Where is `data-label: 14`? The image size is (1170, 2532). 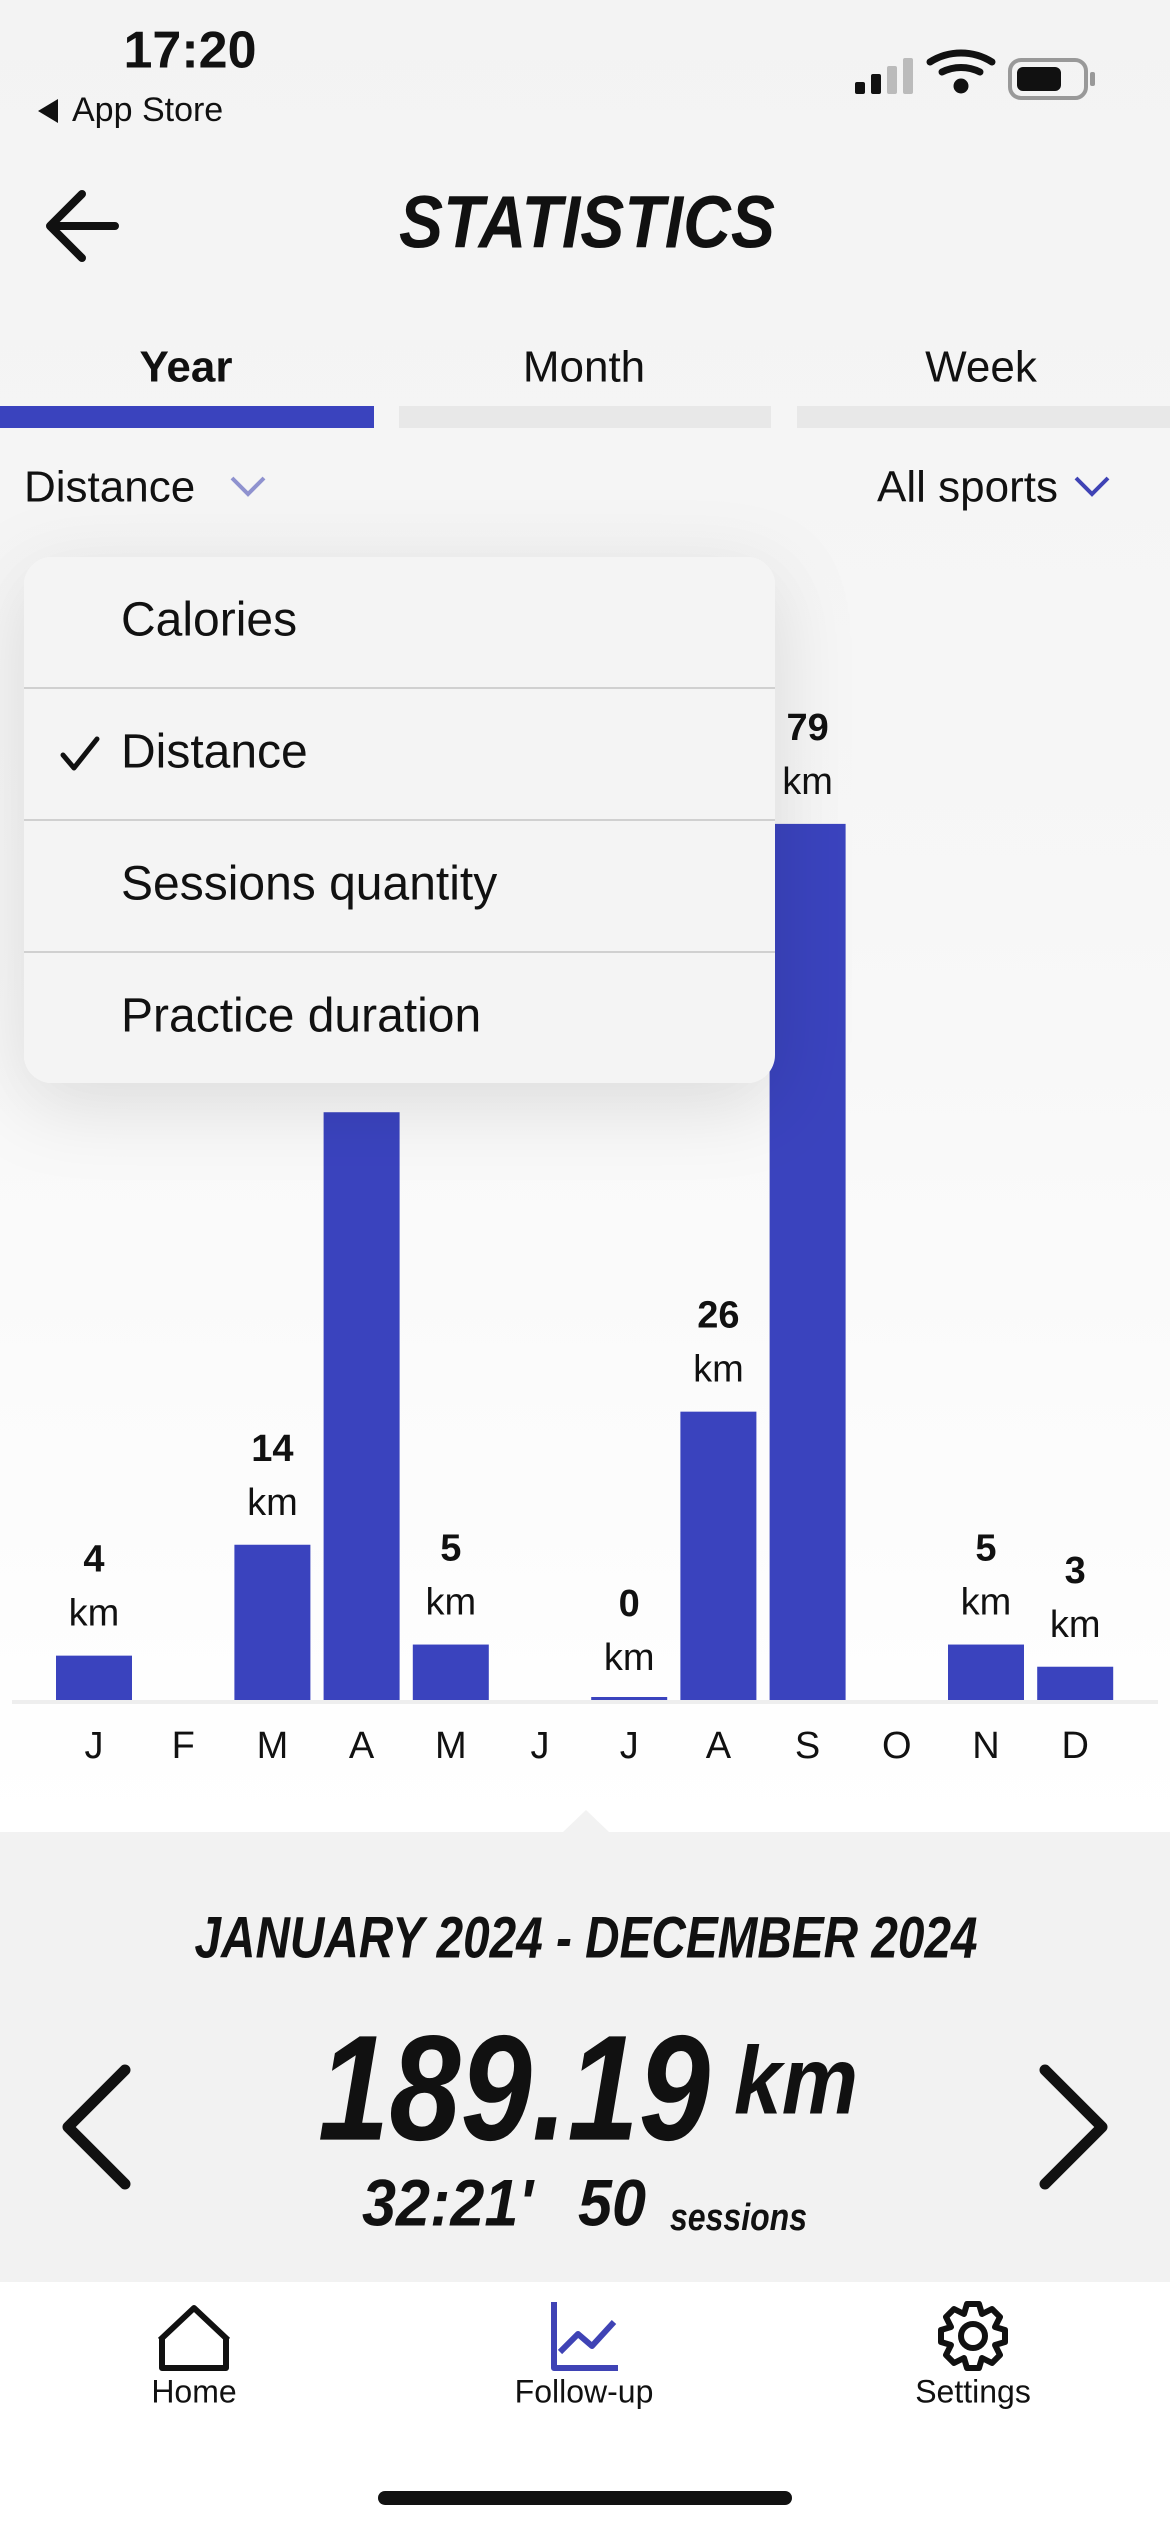
data-label: 14 is located at coordinates (272, 1449).